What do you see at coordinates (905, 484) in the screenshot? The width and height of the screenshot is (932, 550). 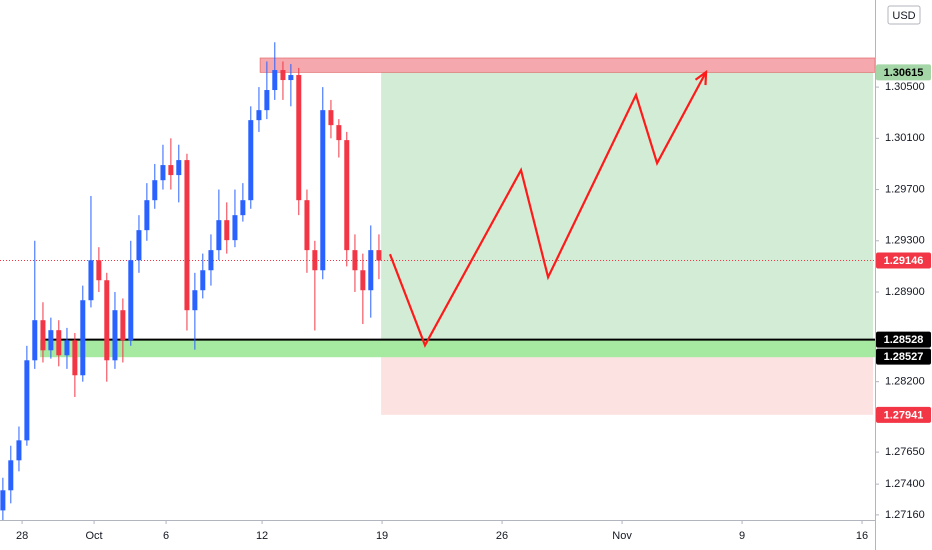 I see `y-tick-label: 1.27400` at bounding box center [905, 484].